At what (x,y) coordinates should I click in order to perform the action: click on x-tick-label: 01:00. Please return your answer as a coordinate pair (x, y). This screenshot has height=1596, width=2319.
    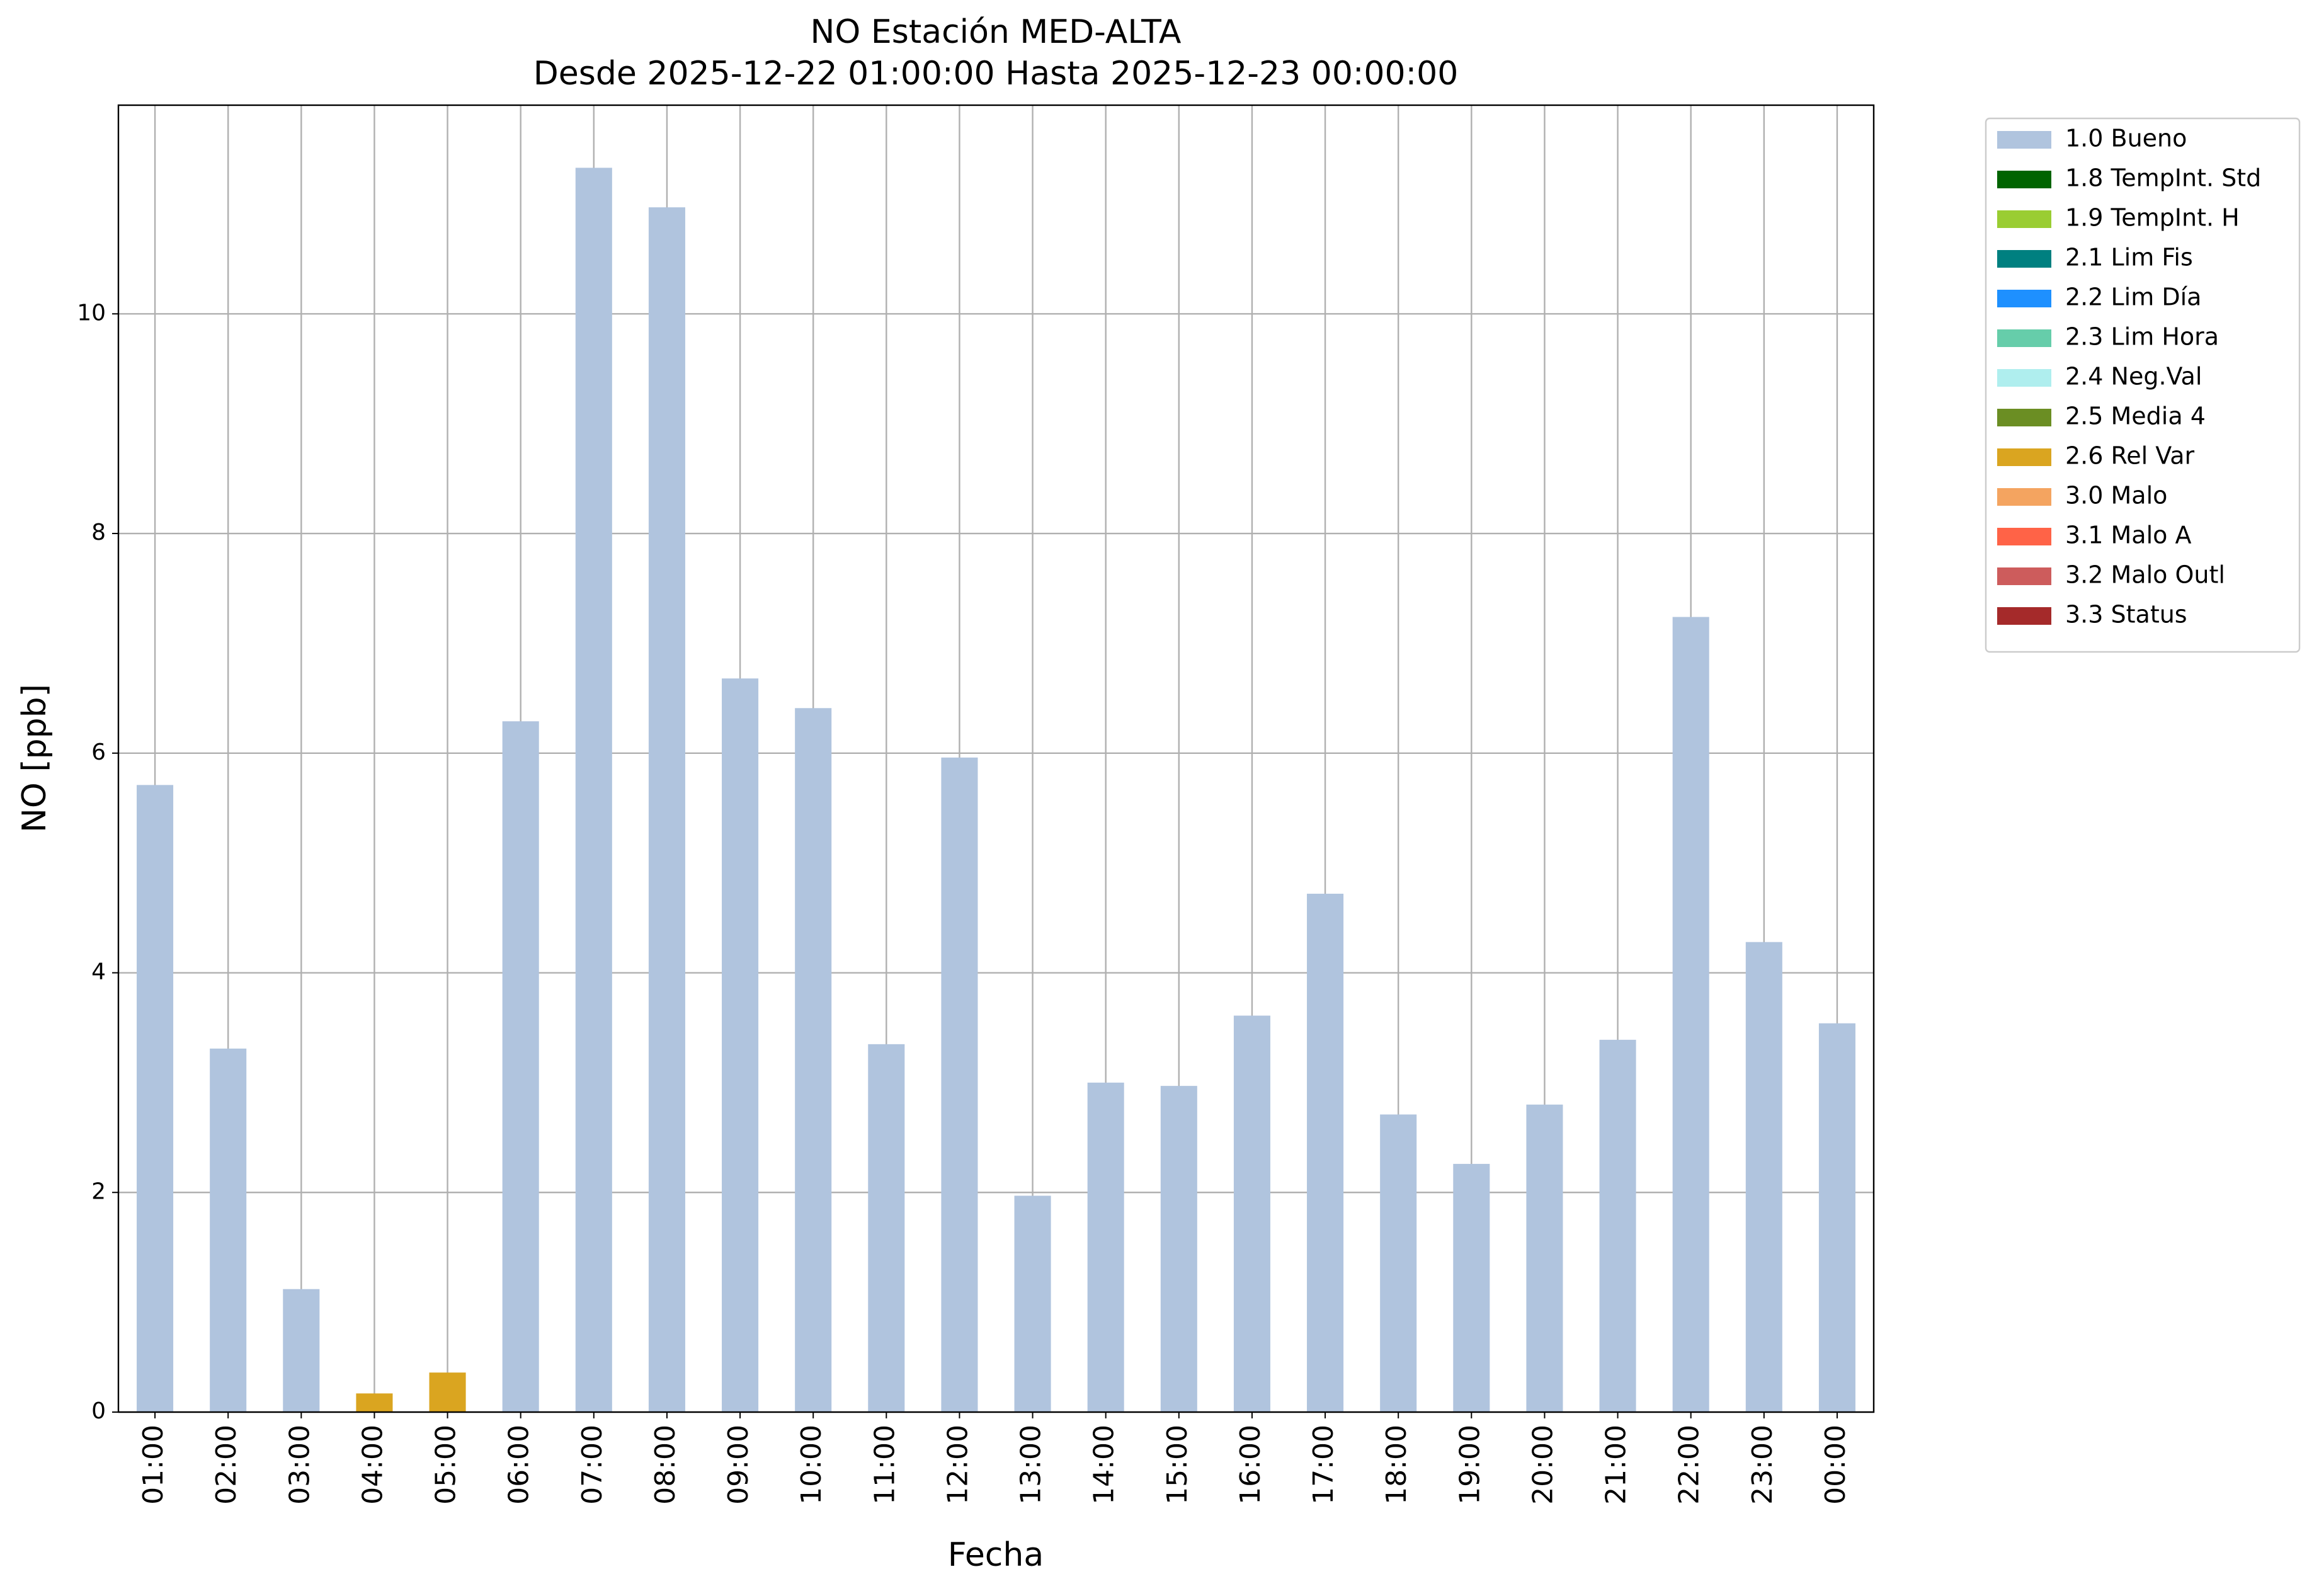
    Looking at the image, I should click on (153, 1465).